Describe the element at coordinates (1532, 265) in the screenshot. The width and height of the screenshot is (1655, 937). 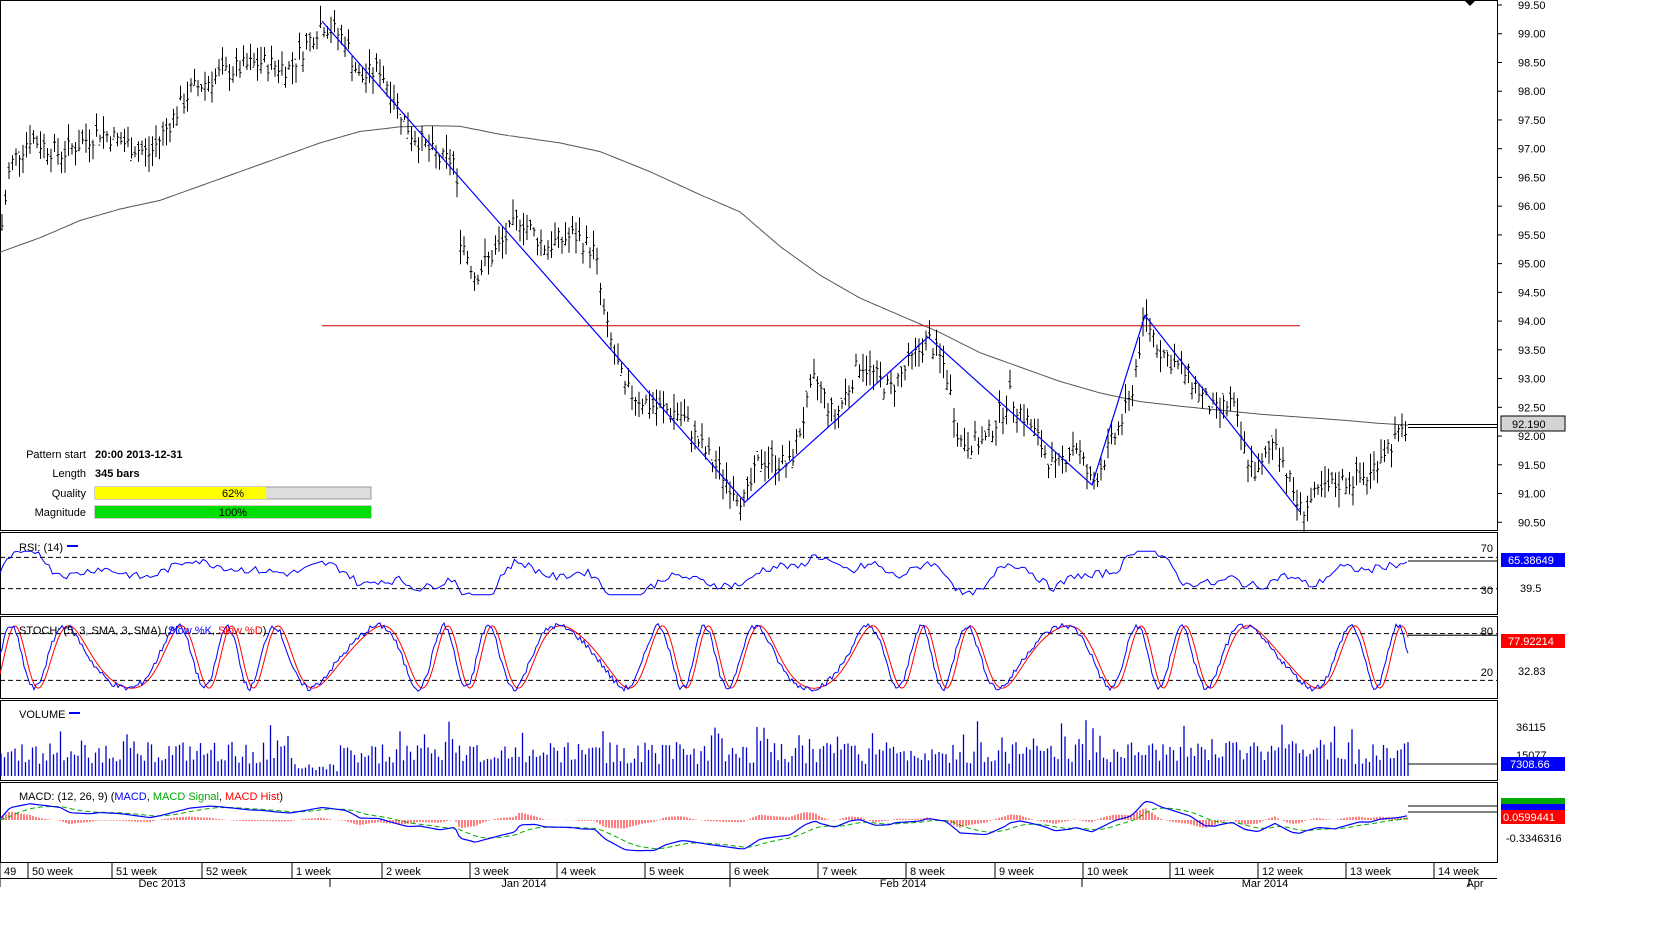
I see `price-tick-label: 95.00` at that location.